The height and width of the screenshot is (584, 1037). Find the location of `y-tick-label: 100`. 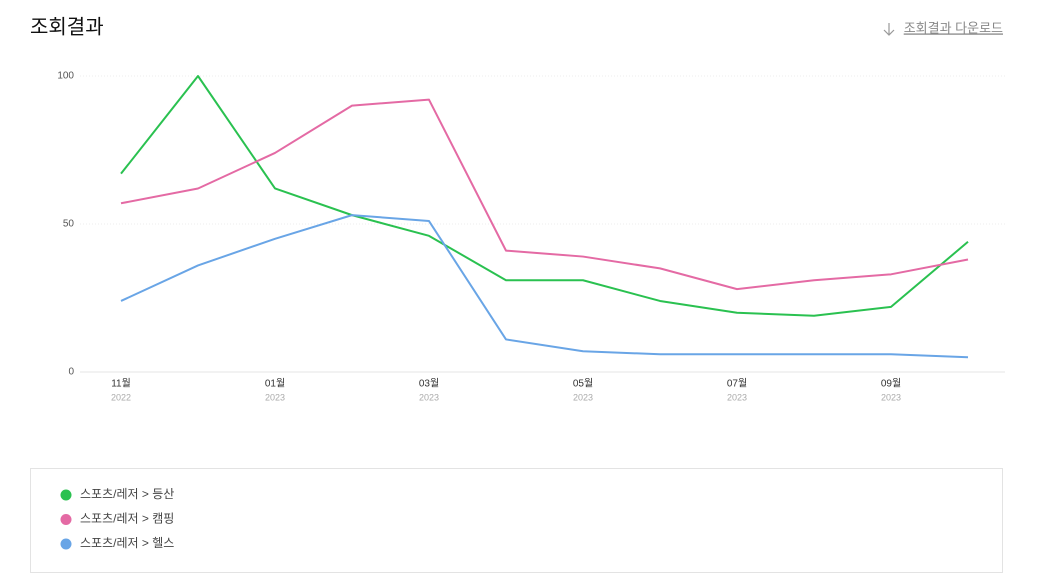

y-tick-label: 100 is located at coordinates (65, 76).